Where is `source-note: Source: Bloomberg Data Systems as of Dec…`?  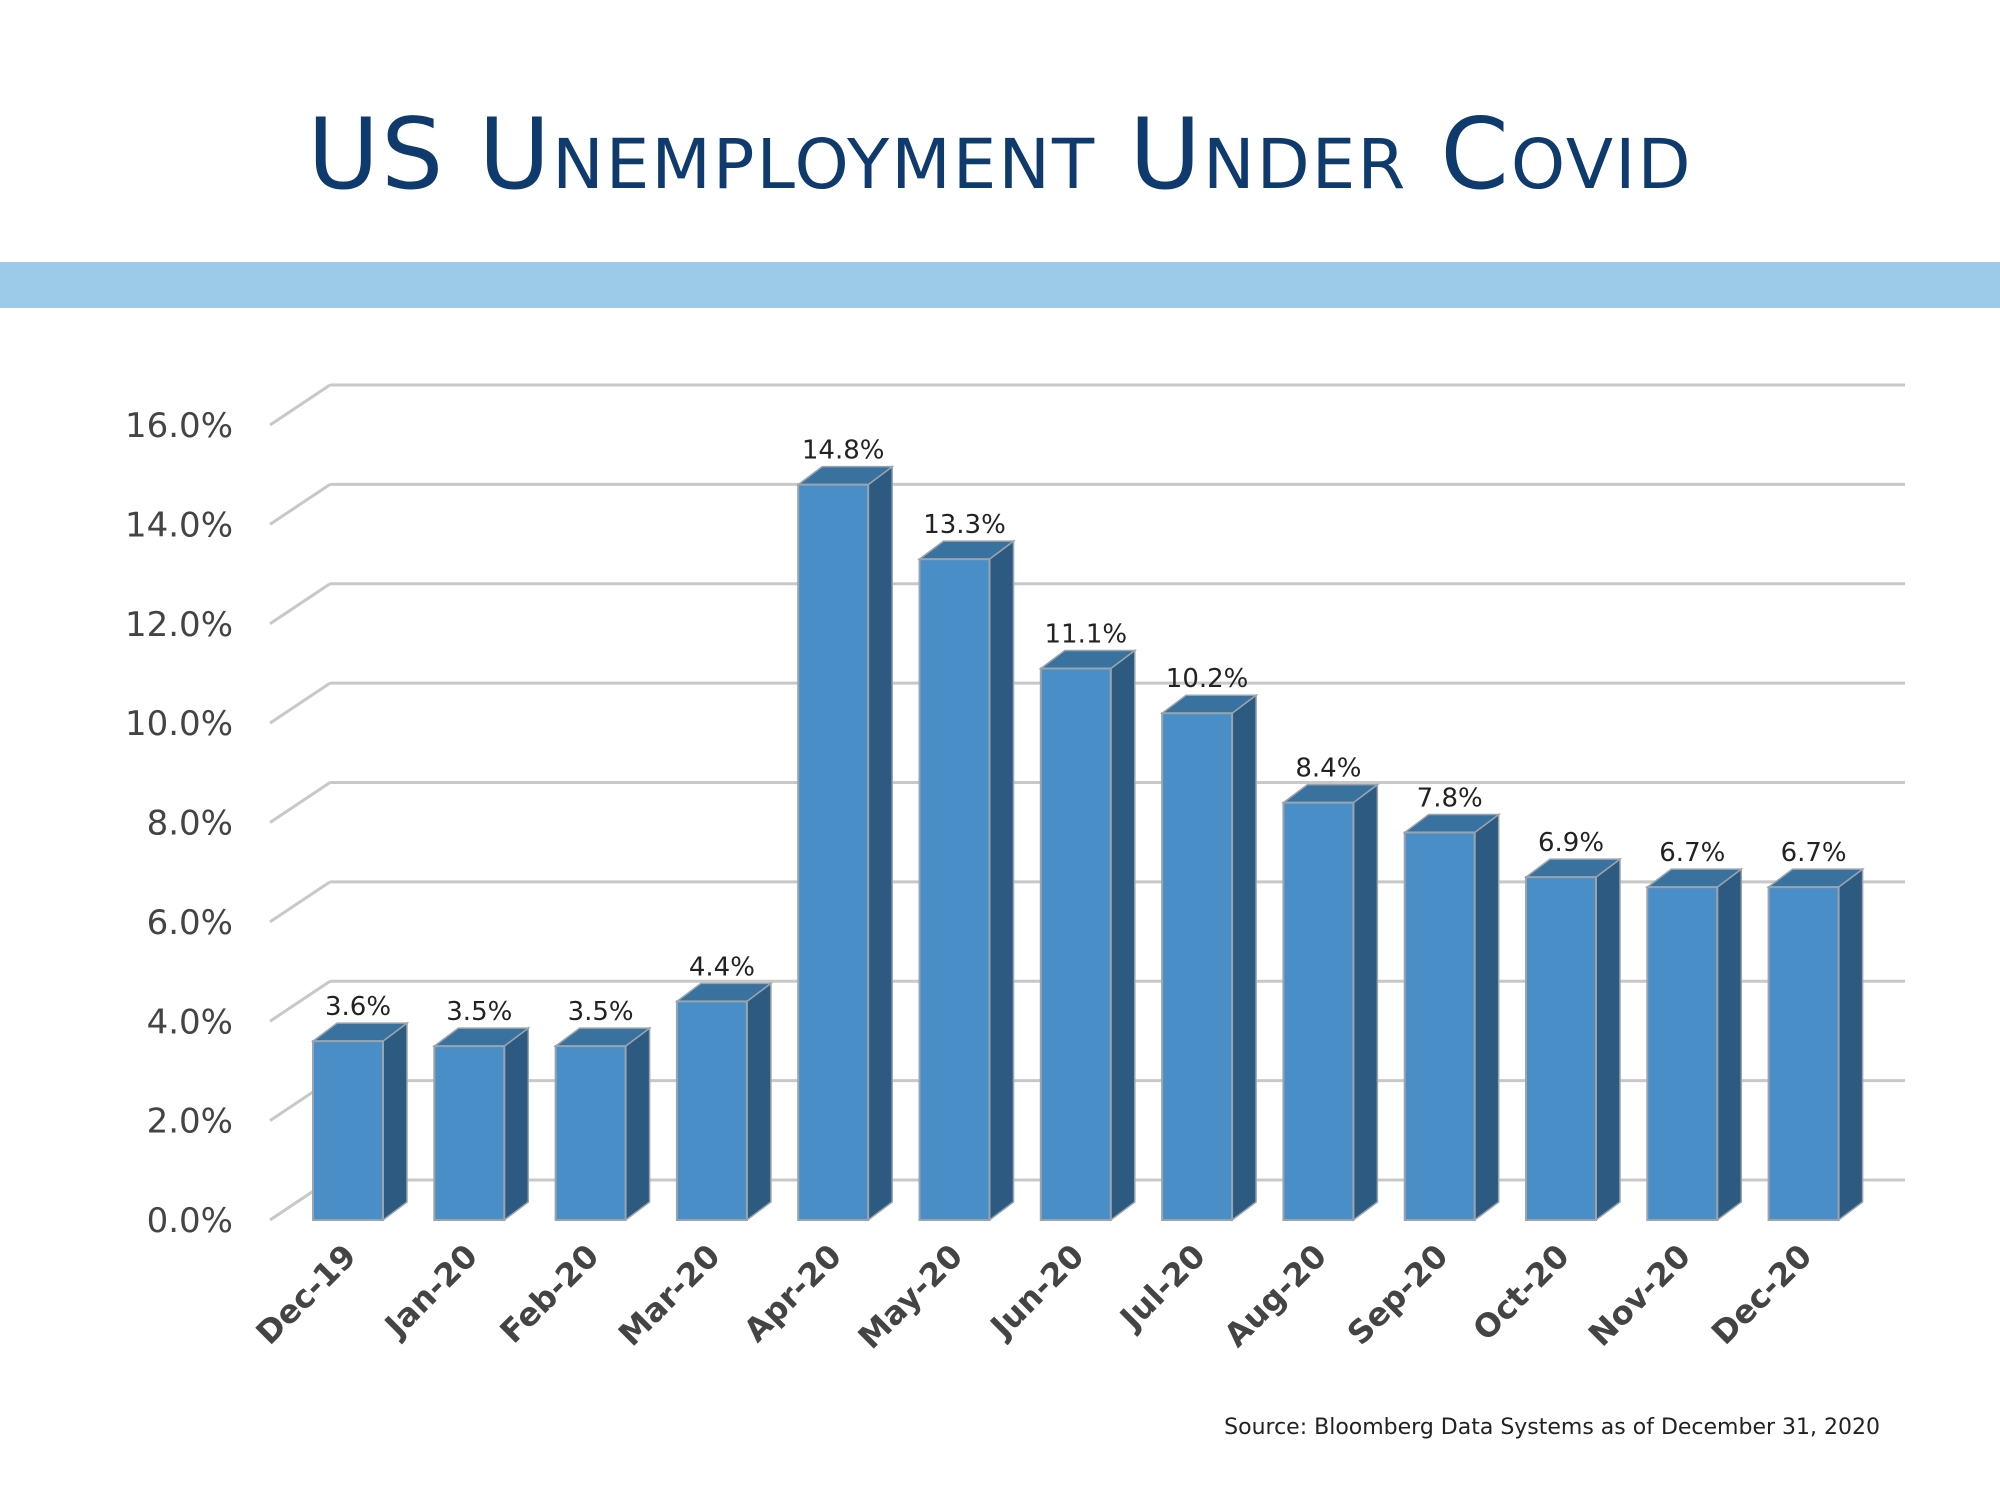
source-note: Source: Bloomberg Data Systems as of Dec… is located at coordinates (1552, 1427).